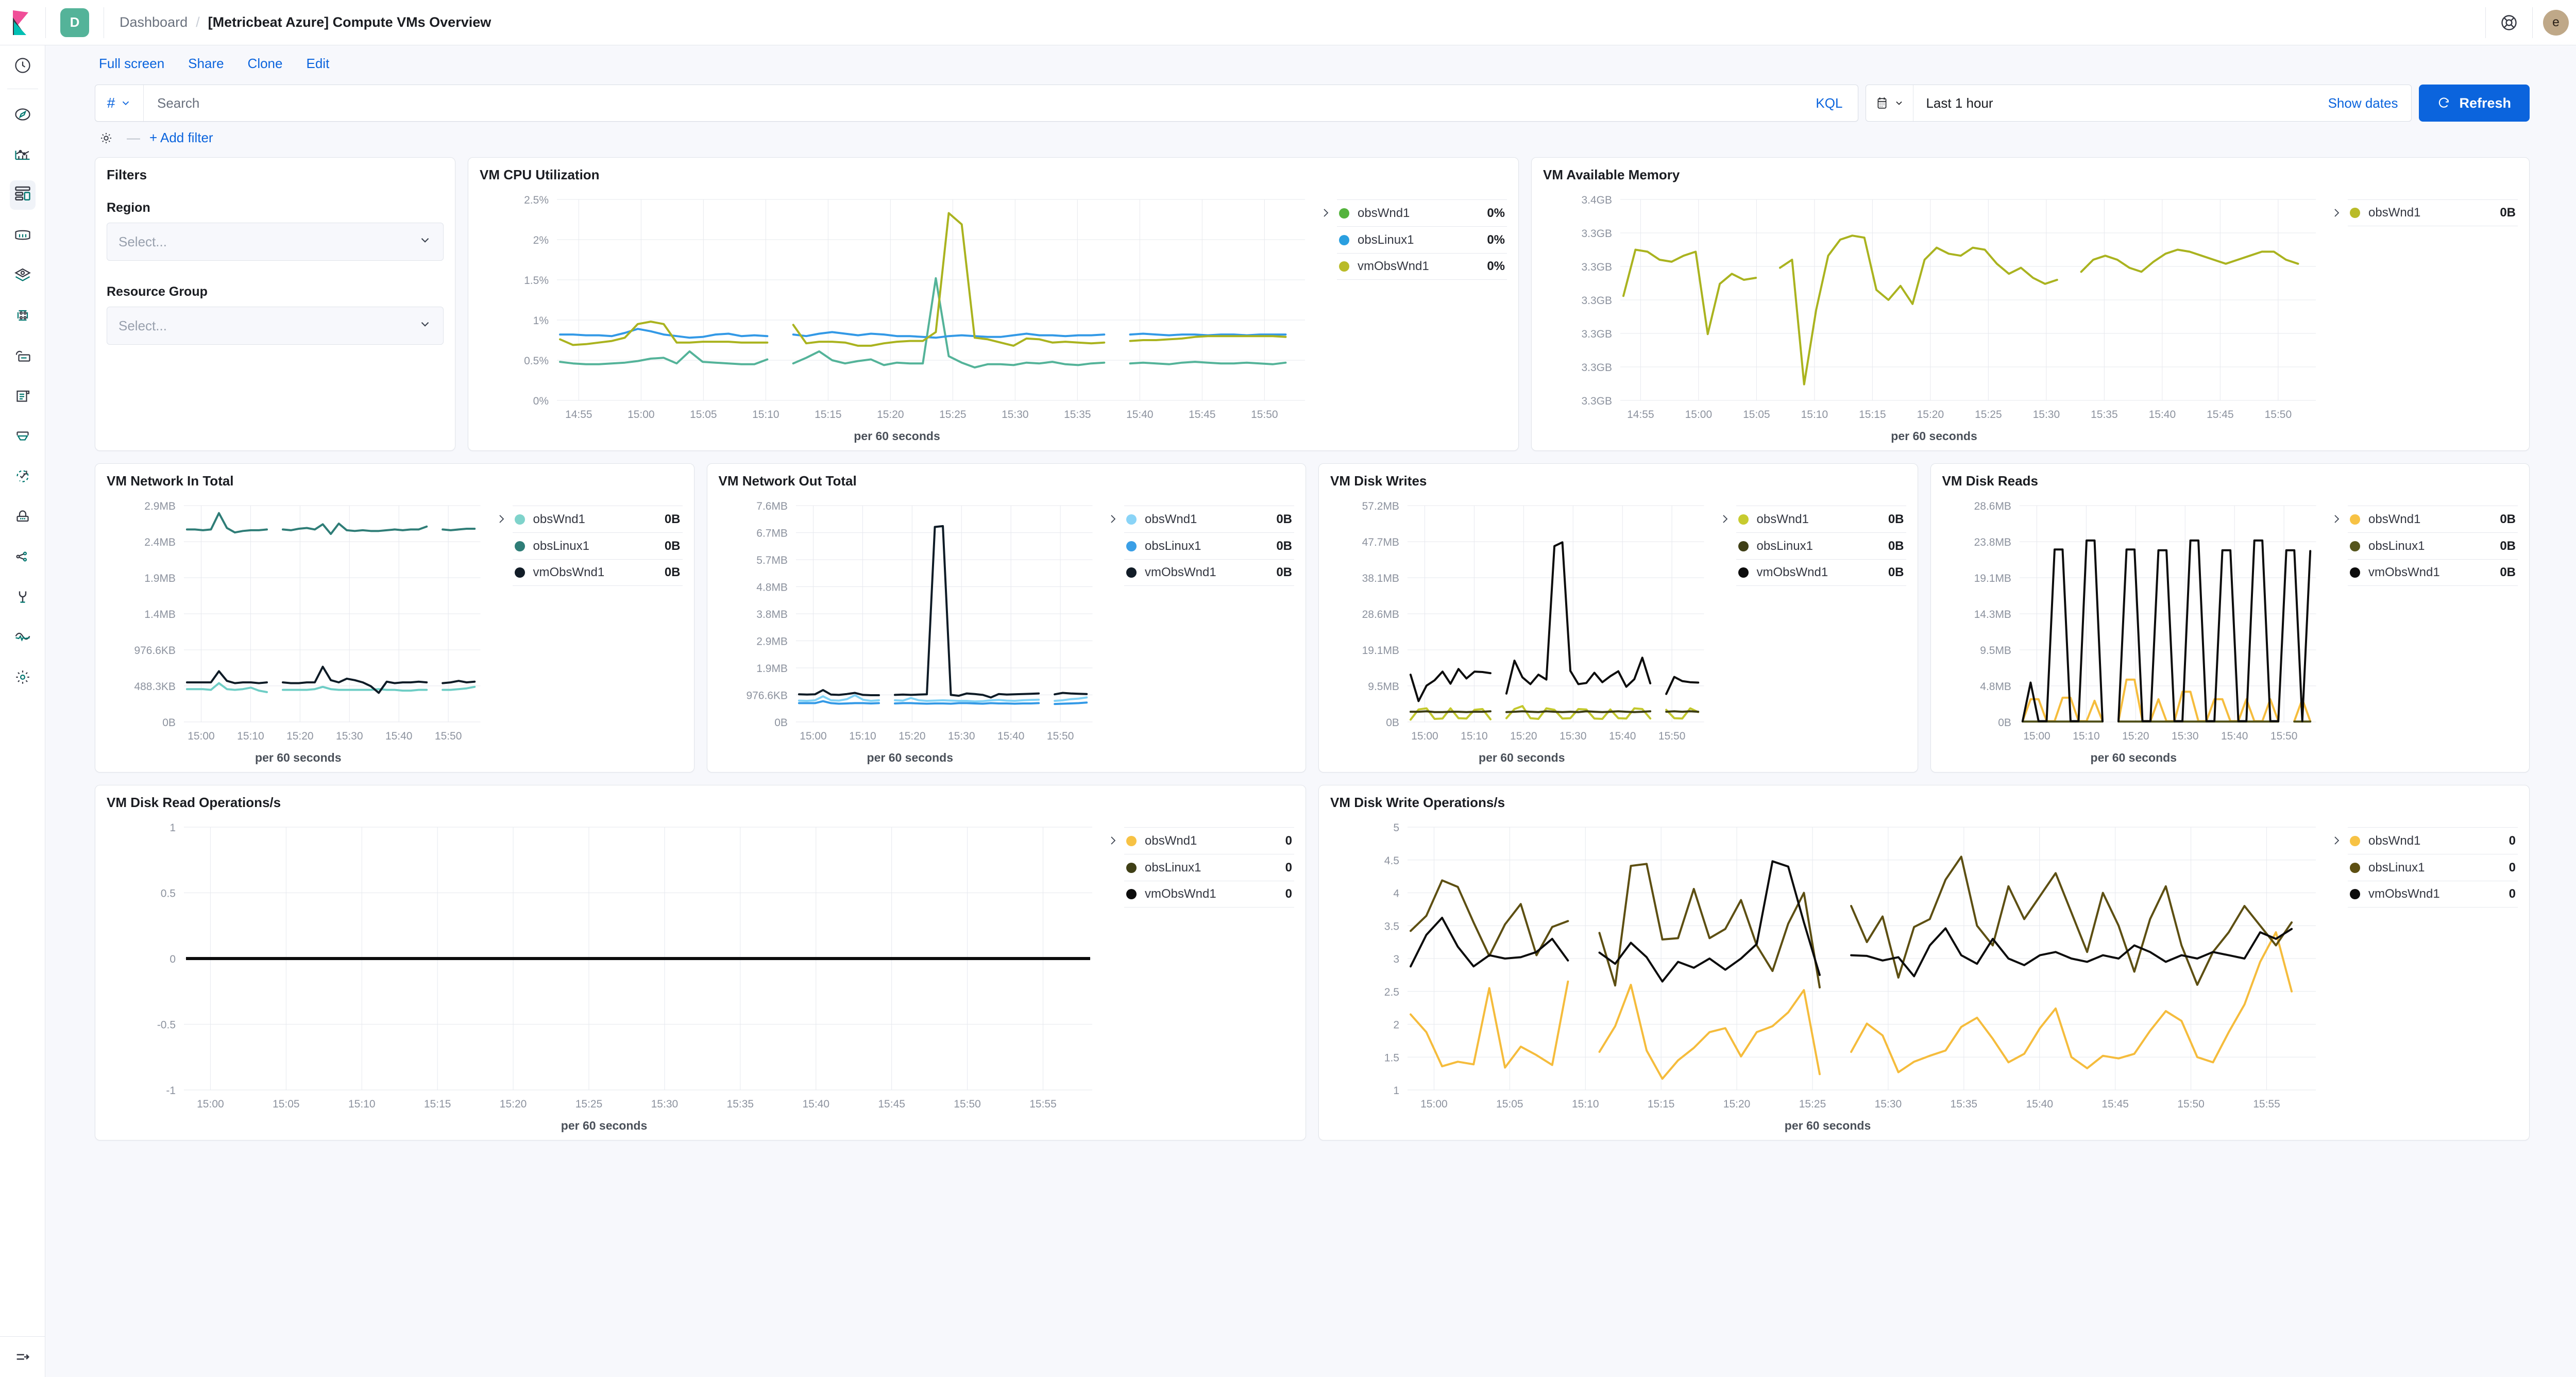 This screenshot has width=2576, height=1377. Describe the element at coordinates (1784, 546) in the screenshot. I see `legend-series-name: obsLinux1` at that location.